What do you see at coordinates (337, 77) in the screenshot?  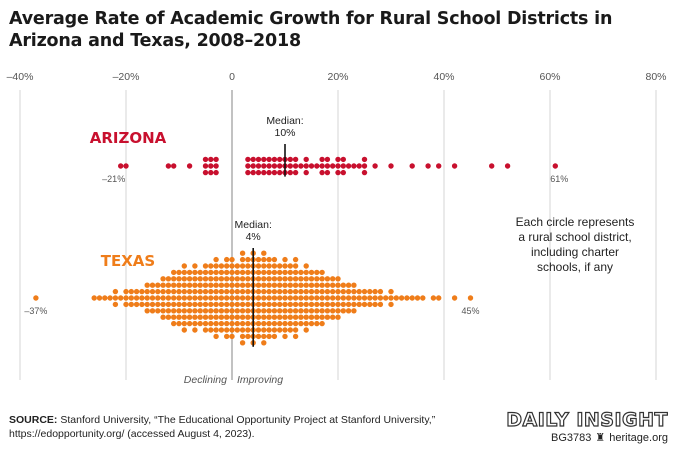 I see `tick-label: 20%` at bounding box center [337, 77].